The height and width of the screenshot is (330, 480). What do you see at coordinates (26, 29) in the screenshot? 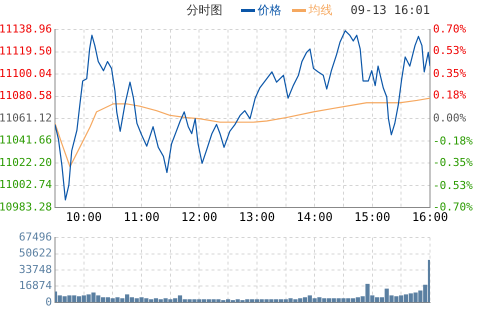
I see `y-tick-label: 11138.96` at bounding box center [26, 29].